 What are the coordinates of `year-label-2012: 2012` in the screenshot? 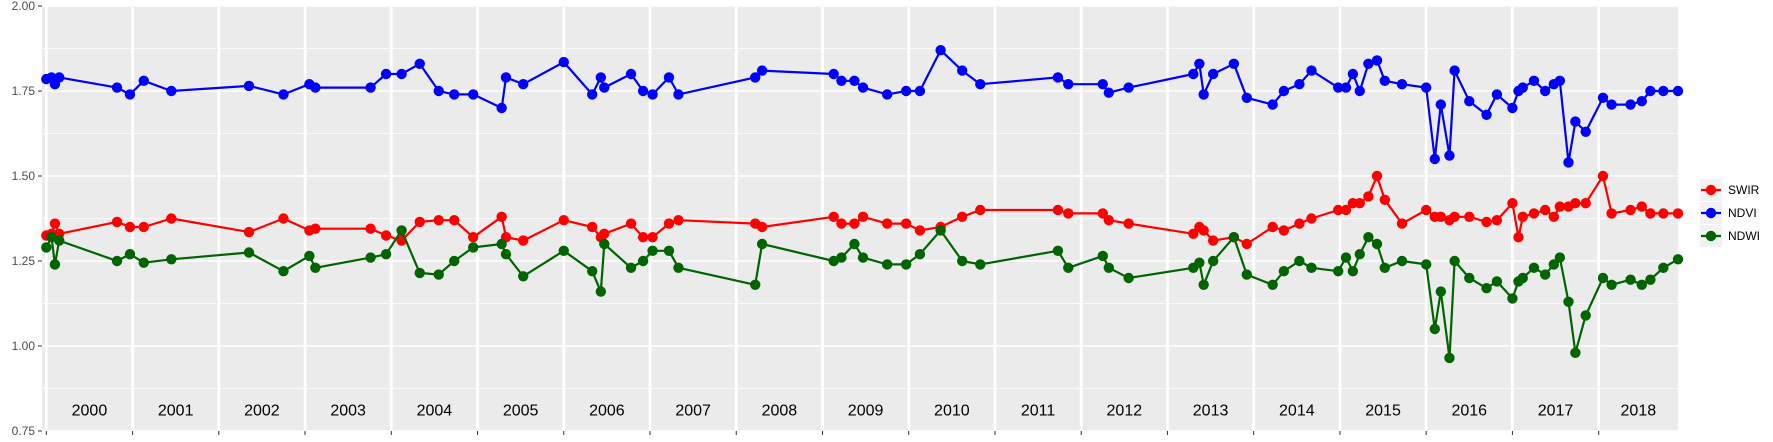 It's located at (1125, 411).